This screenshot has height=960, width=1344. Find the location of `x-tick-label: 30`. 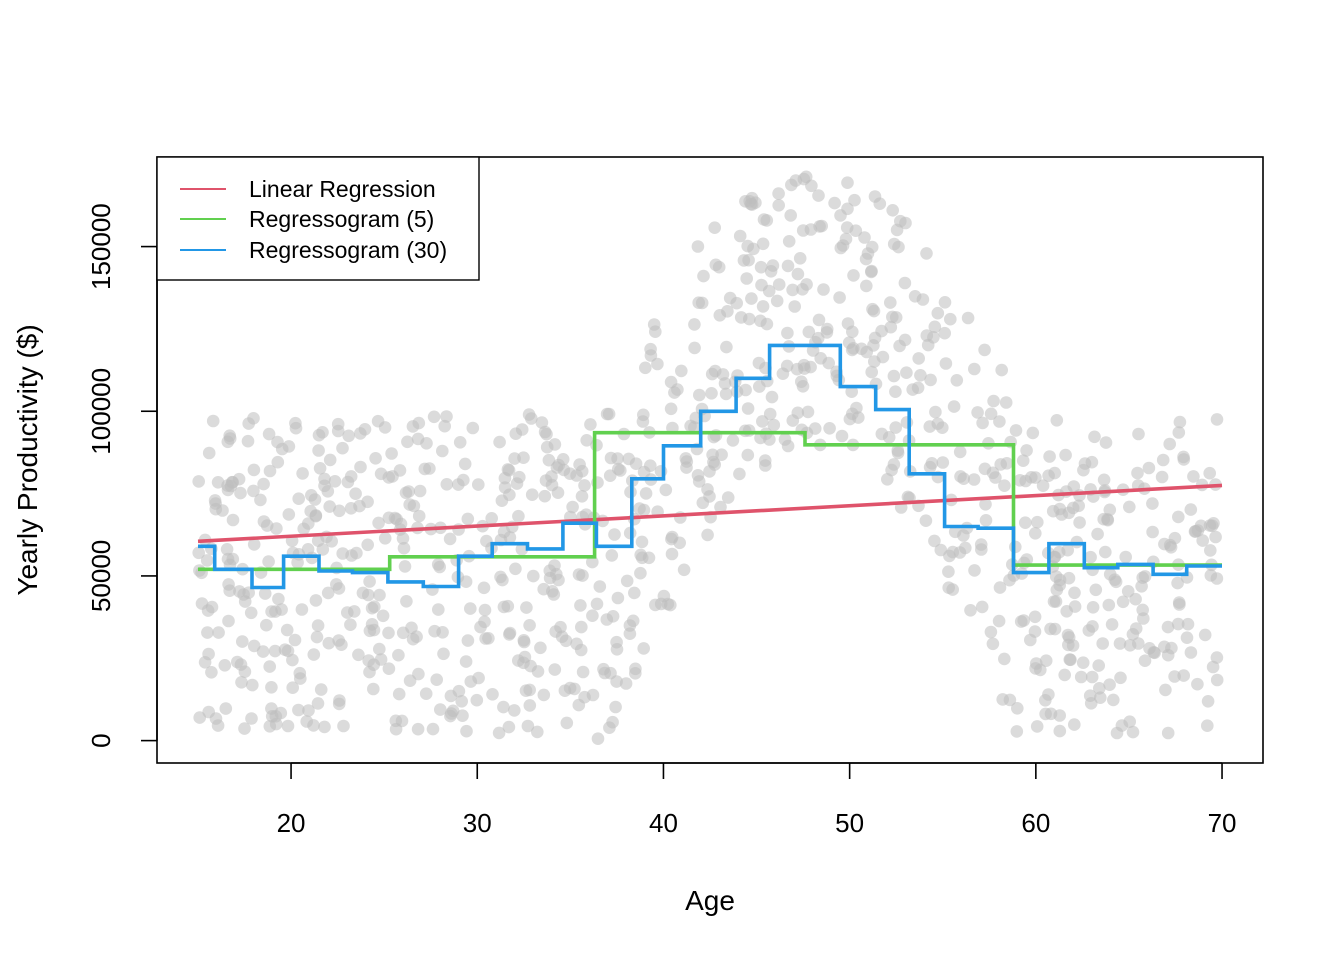

x-tick-label: 30 is located at coordinates (477, 823).